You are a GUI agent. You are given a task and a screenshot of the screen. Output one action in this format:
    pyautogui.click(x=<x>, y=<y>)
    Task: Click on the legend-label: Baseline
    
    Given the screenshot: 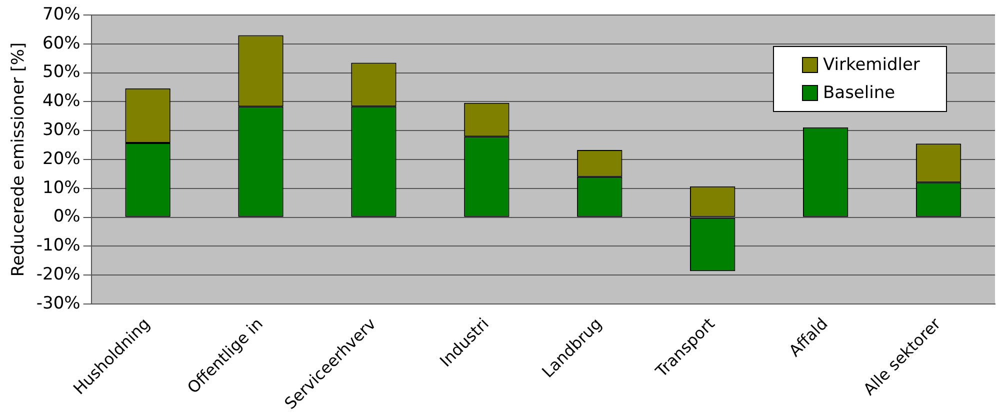 What is the action you would take?
    pyautogui.click(x=859, y=93)
    